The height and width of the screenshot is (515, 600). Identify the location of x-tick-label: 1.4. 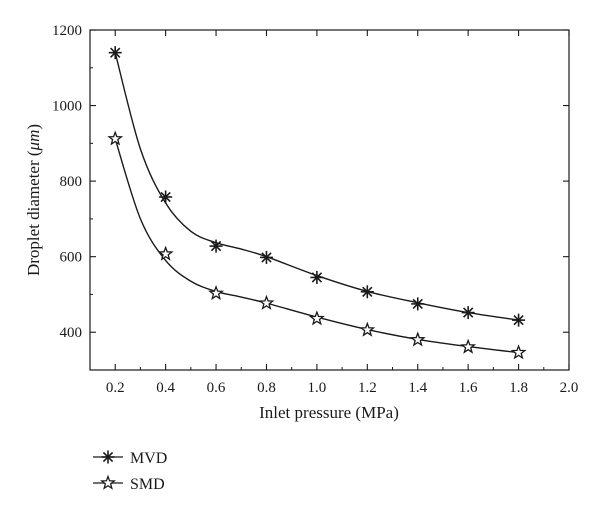
(417, 388).